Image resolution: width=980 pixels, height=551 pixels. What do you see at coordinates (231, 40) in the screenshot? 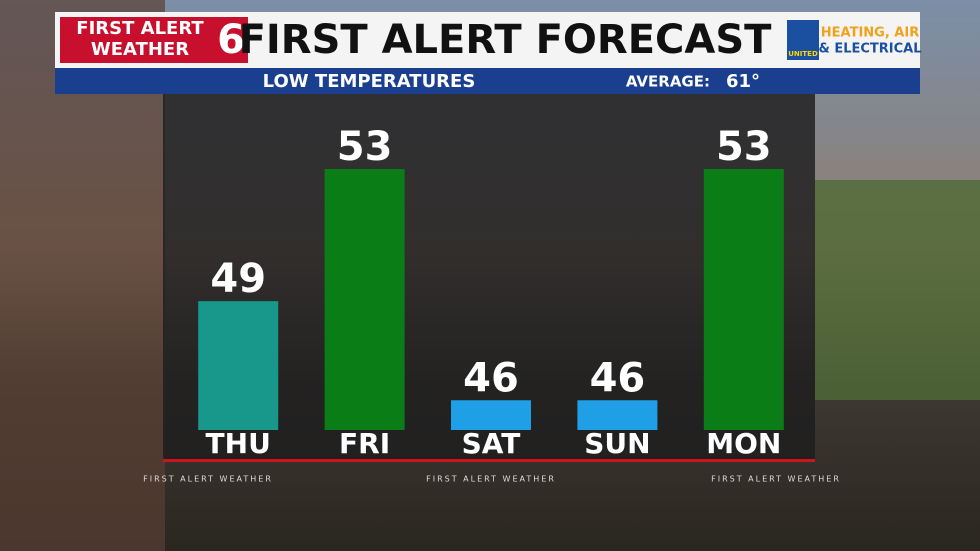
I see `channel: 6` at bounding box center [231, 40].